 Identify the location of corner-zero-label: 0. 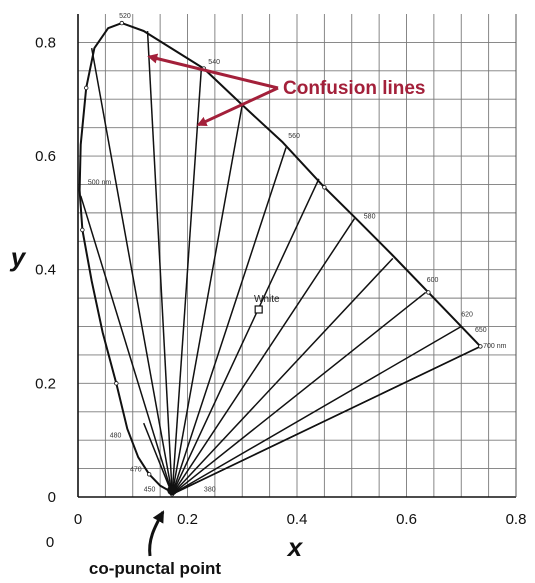
(50, 542).